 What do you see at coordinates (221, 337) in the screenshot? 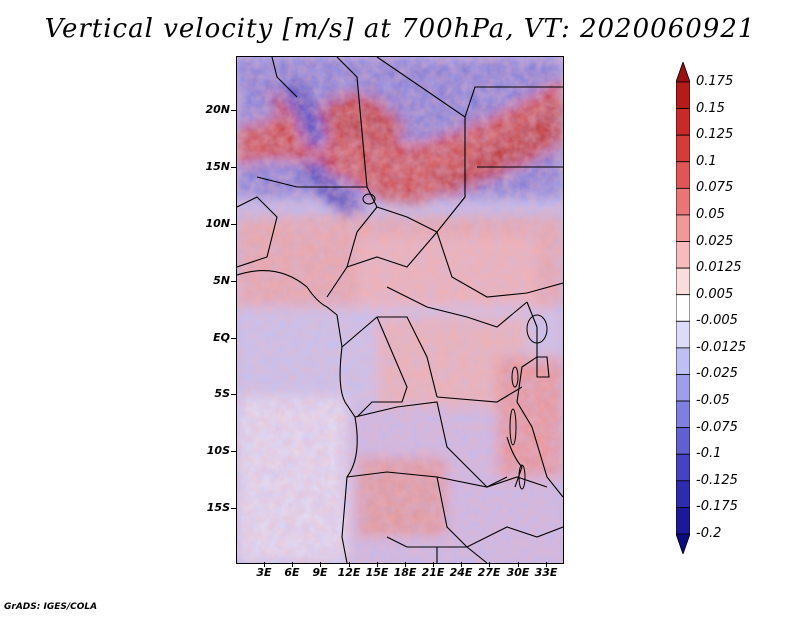
I see `lat-label: EQ` at bounding box center [221, 337].